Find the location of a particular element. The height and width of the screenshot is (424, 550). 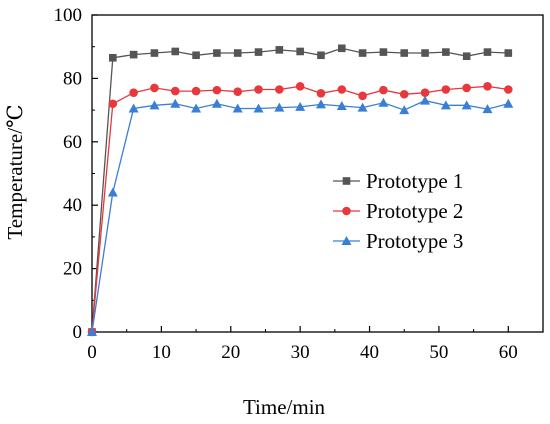

y-tick-label: 0 is located at coordinates (78, 332).